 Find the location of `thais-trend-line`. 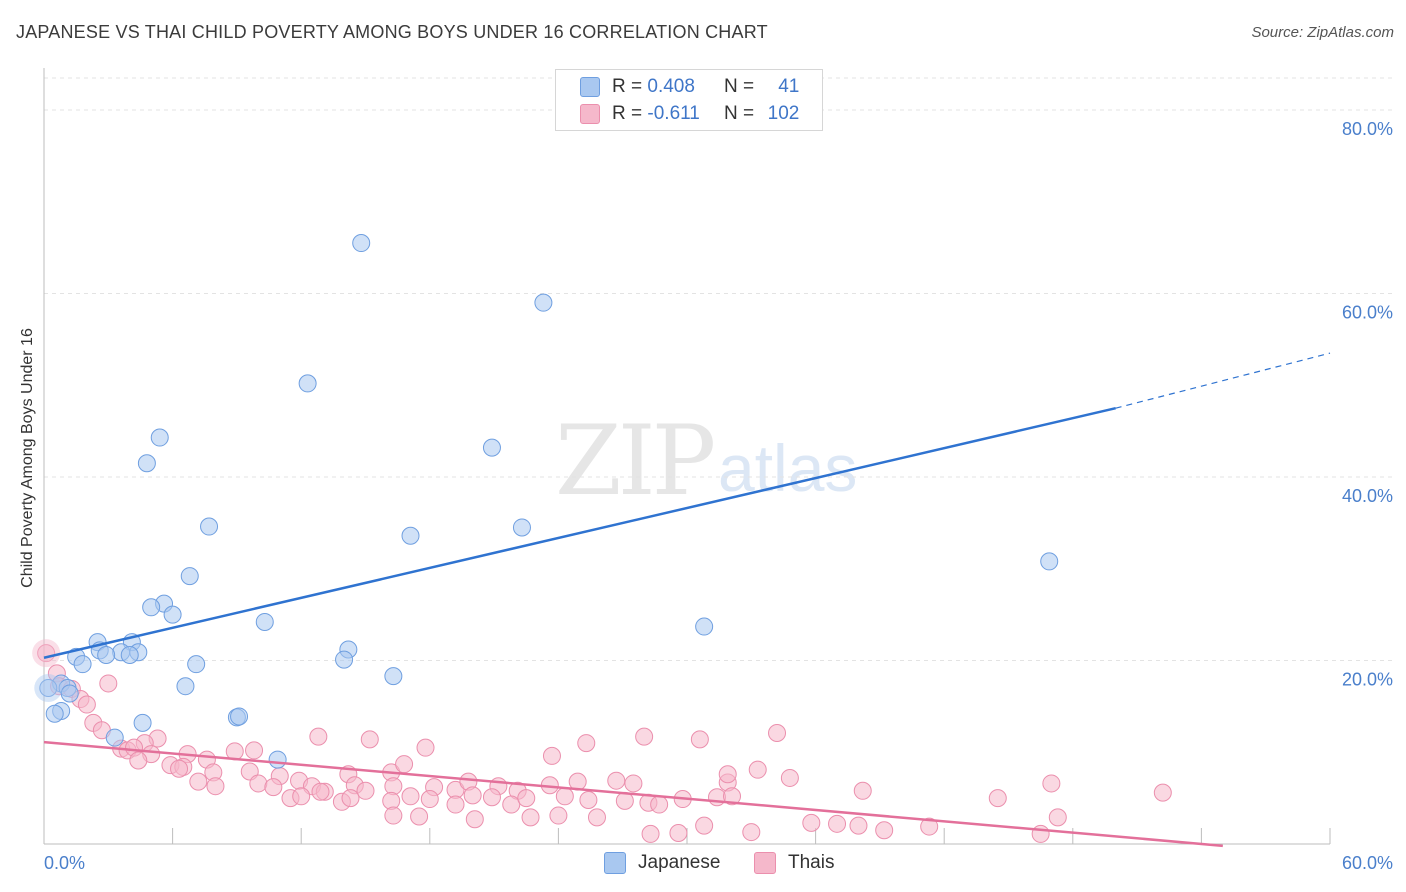

thais-trend-line is located at coordinates (633, 794).